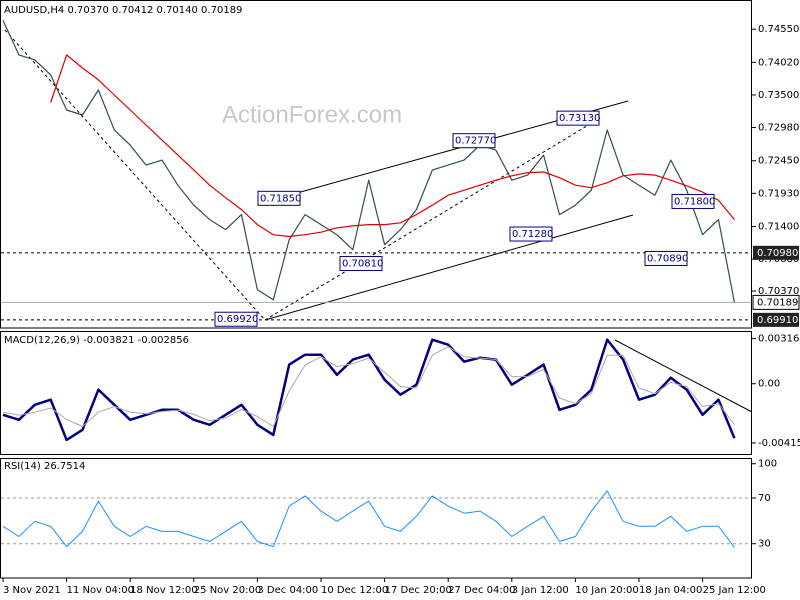  I want to click on annotation-label: 0.71800, so click(694, 201).